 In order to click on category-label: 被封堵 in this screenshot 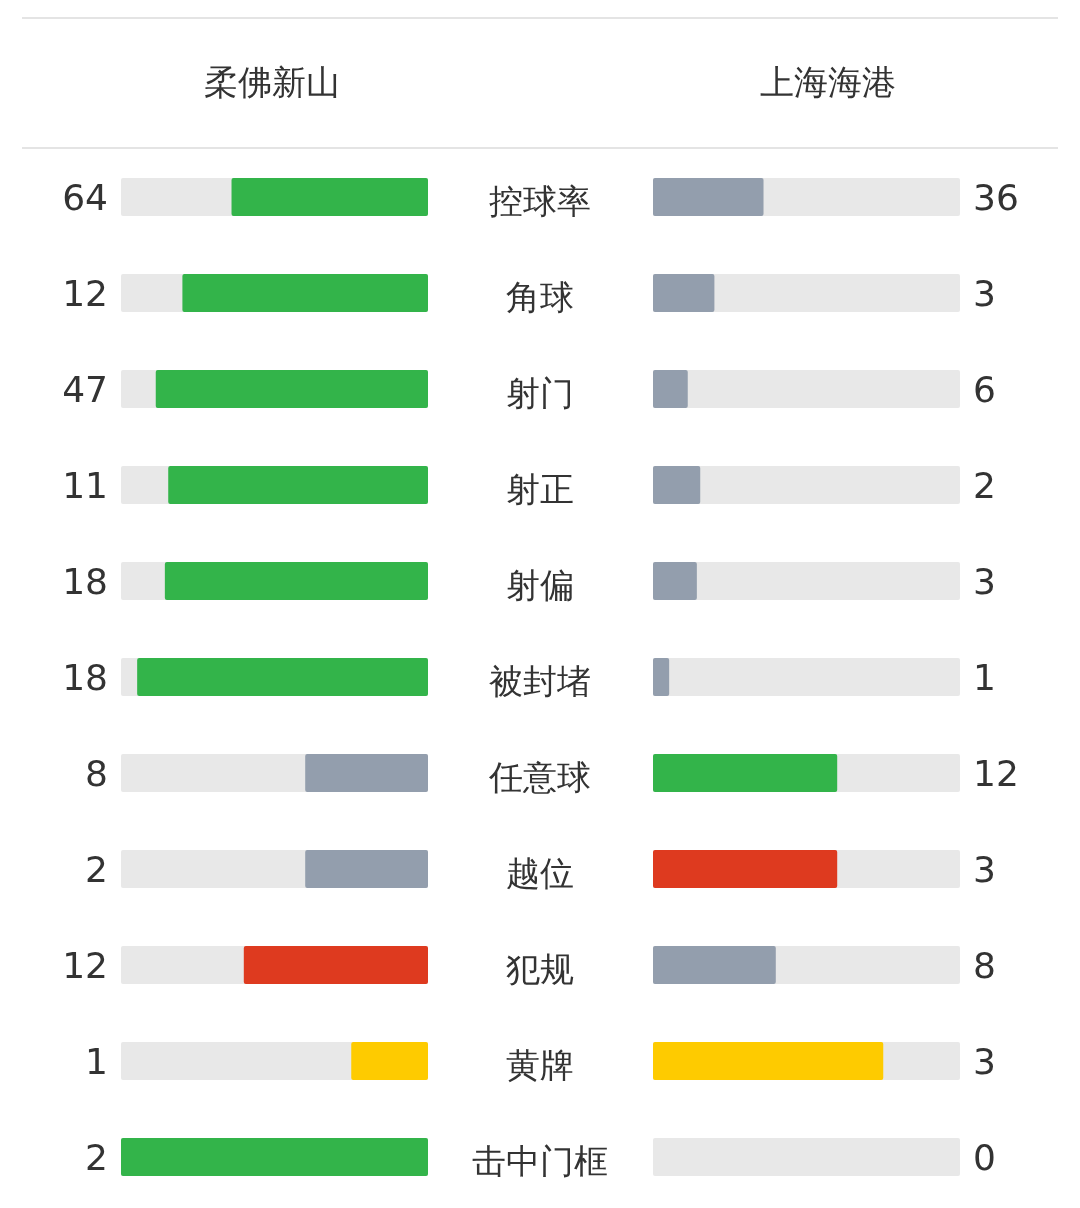, I will do `click(540, 681)`.